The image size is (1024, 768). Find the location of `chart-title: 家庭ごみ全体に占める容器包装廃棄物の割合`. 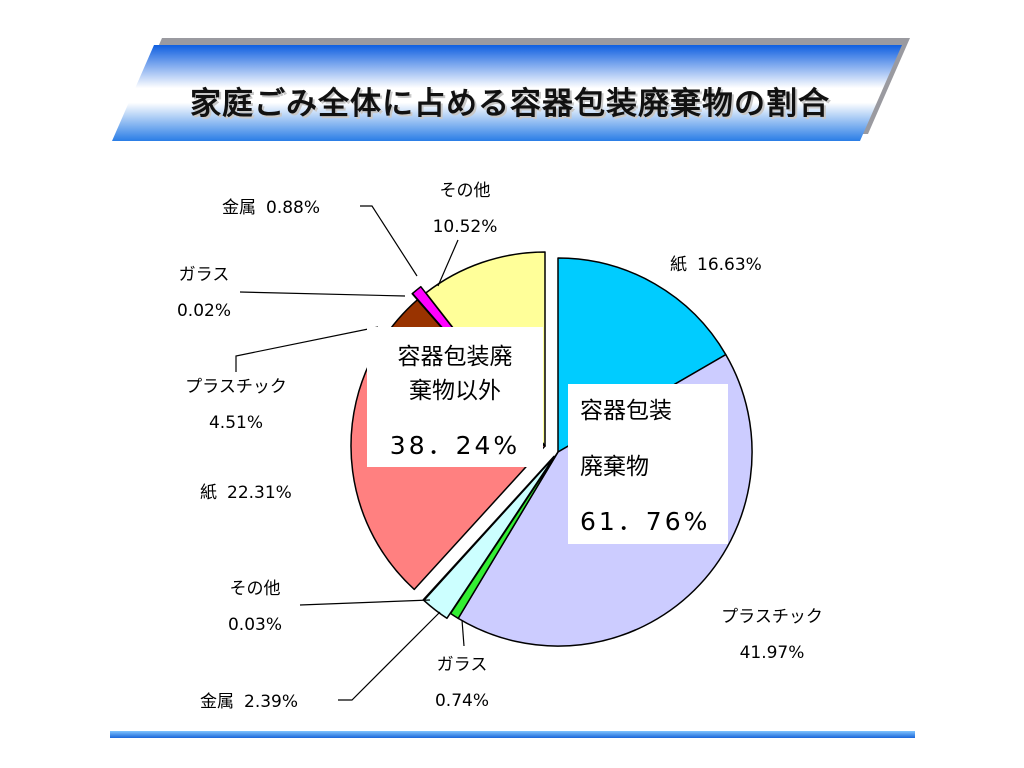

chart-title: 家庭ごみ全体に占める容器包装廃棄物の割合 is located at coordinates (510, 103).